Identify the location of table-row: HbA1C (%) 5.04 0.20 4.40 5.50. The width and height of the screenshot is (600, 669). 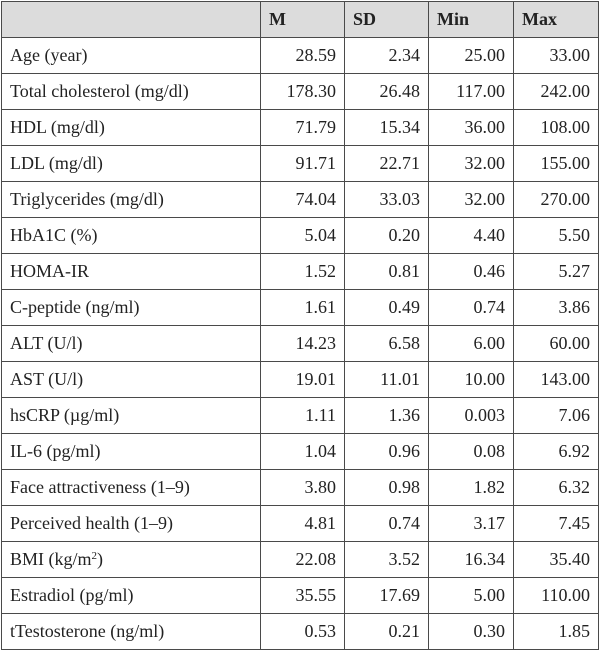
(300, 235).